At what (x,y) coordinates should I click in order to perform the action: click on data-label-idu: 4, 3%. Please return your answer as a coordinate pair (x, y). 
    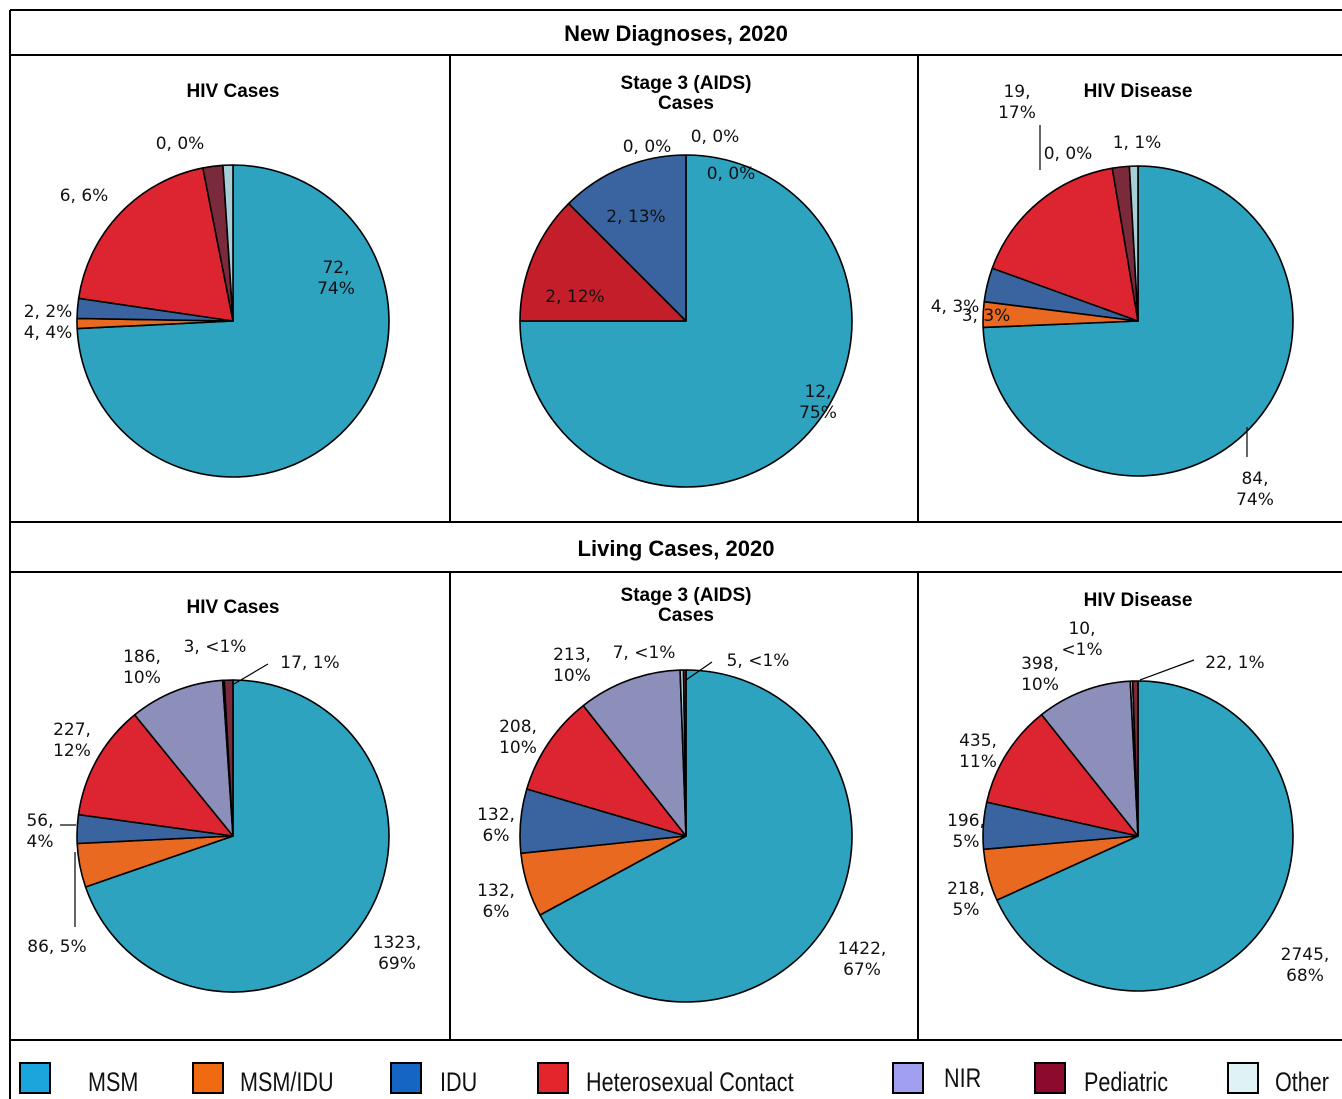
    Looking at the image, I should click on (955, 307).